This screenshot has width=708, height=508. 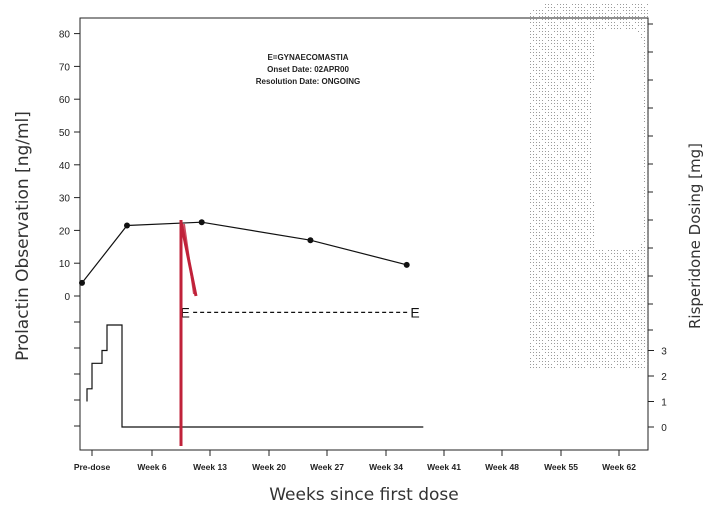 I want to click on prolactin-point, so click(x=127, y=225).